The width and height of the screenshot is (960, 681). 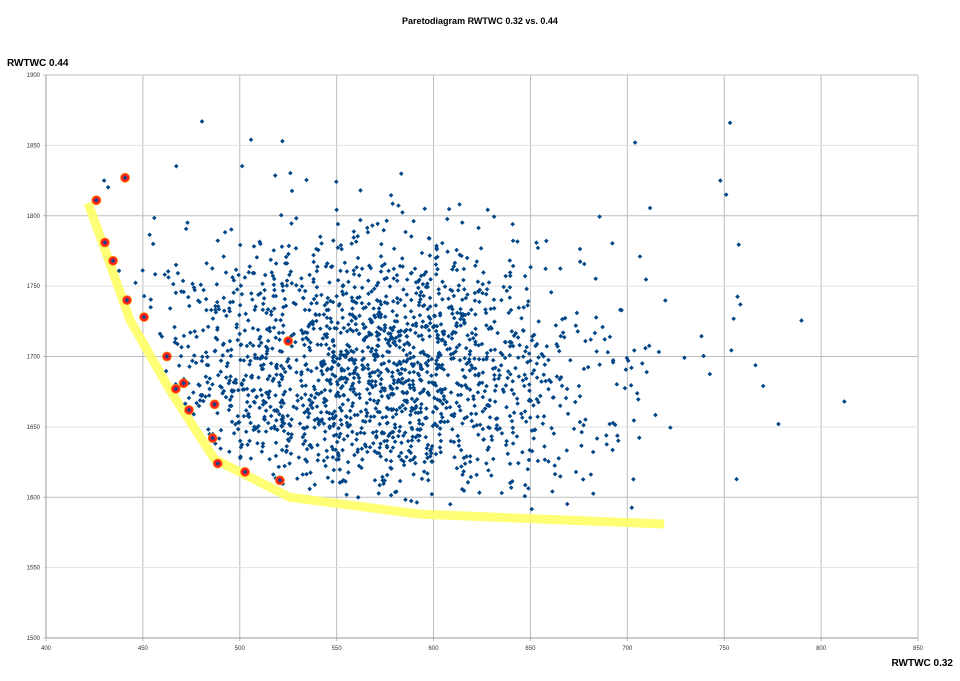 I want to click on x-axis-label: RWTWC 0.32, so click(x=923, y=663).